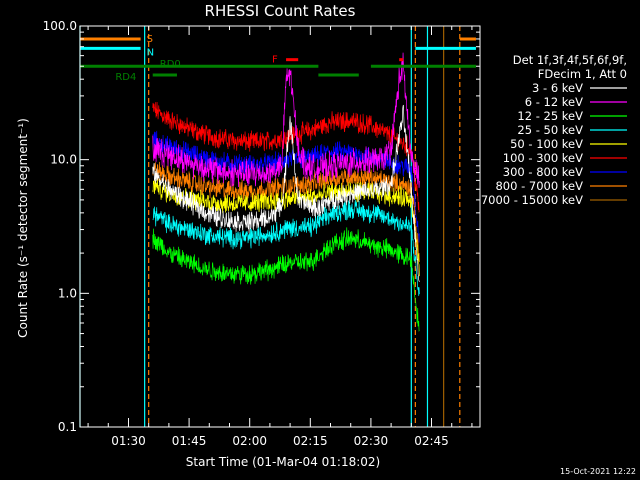  What do you see at coordinates (554, 102) in the screenshot?
I see `legend-entry-label: 6 - 12 keV` at bounding box center [554, 102].